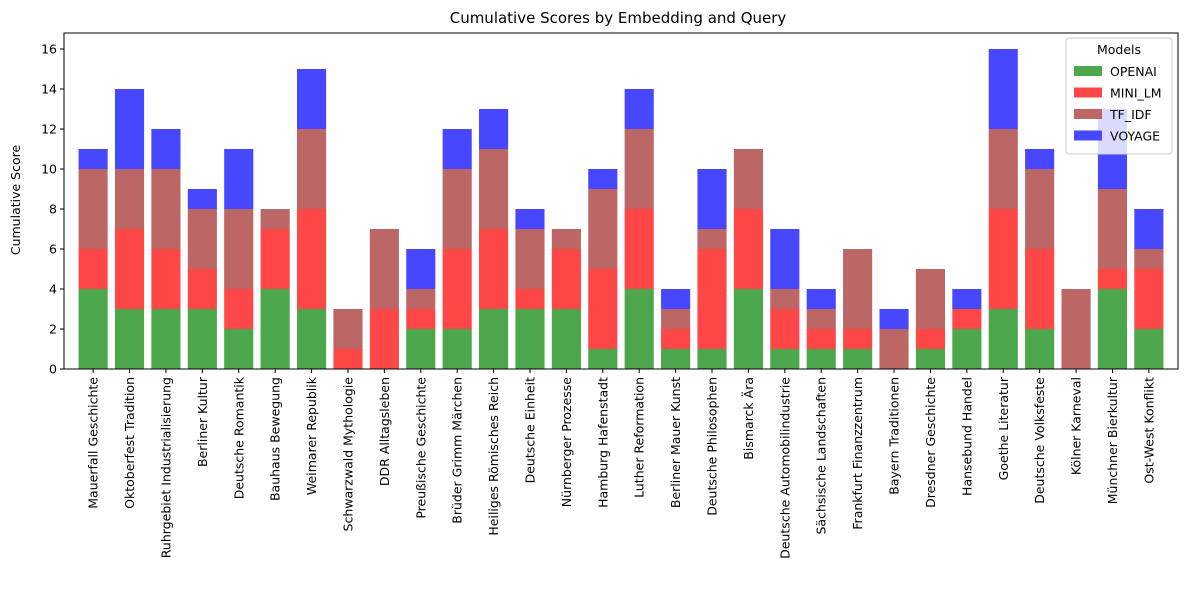 The height and width of the screenshot is (590, 1189). What do you see at coordinates (49, 49) in the screenshot?
I see `y-tick-label: 16` at bounding box center [49, 49].